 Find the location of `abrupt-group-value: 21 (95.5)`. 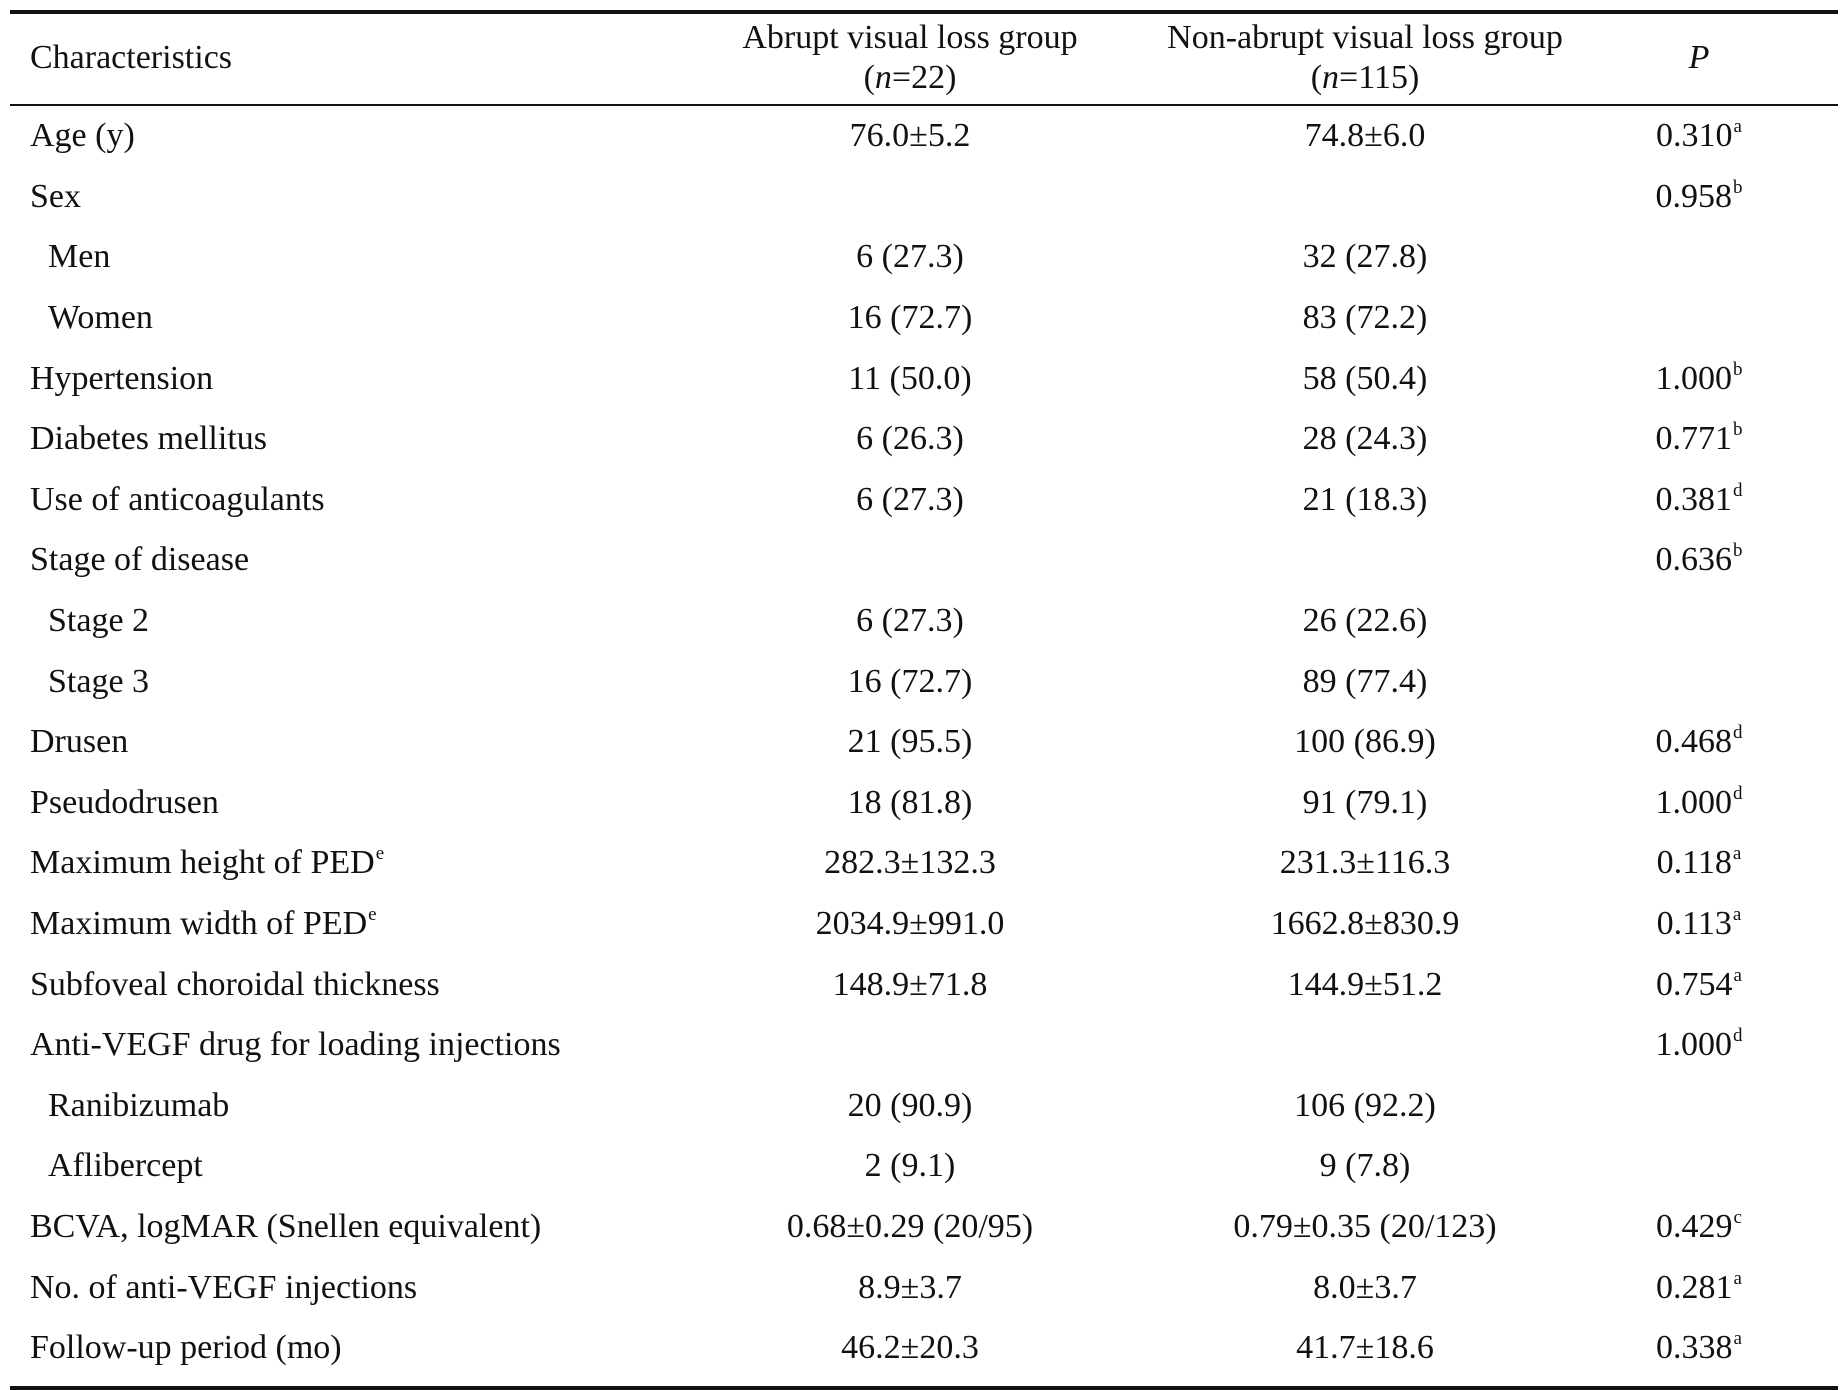

abrupt-group-value: 21 (95.5) is located at coordinates (910, 742).